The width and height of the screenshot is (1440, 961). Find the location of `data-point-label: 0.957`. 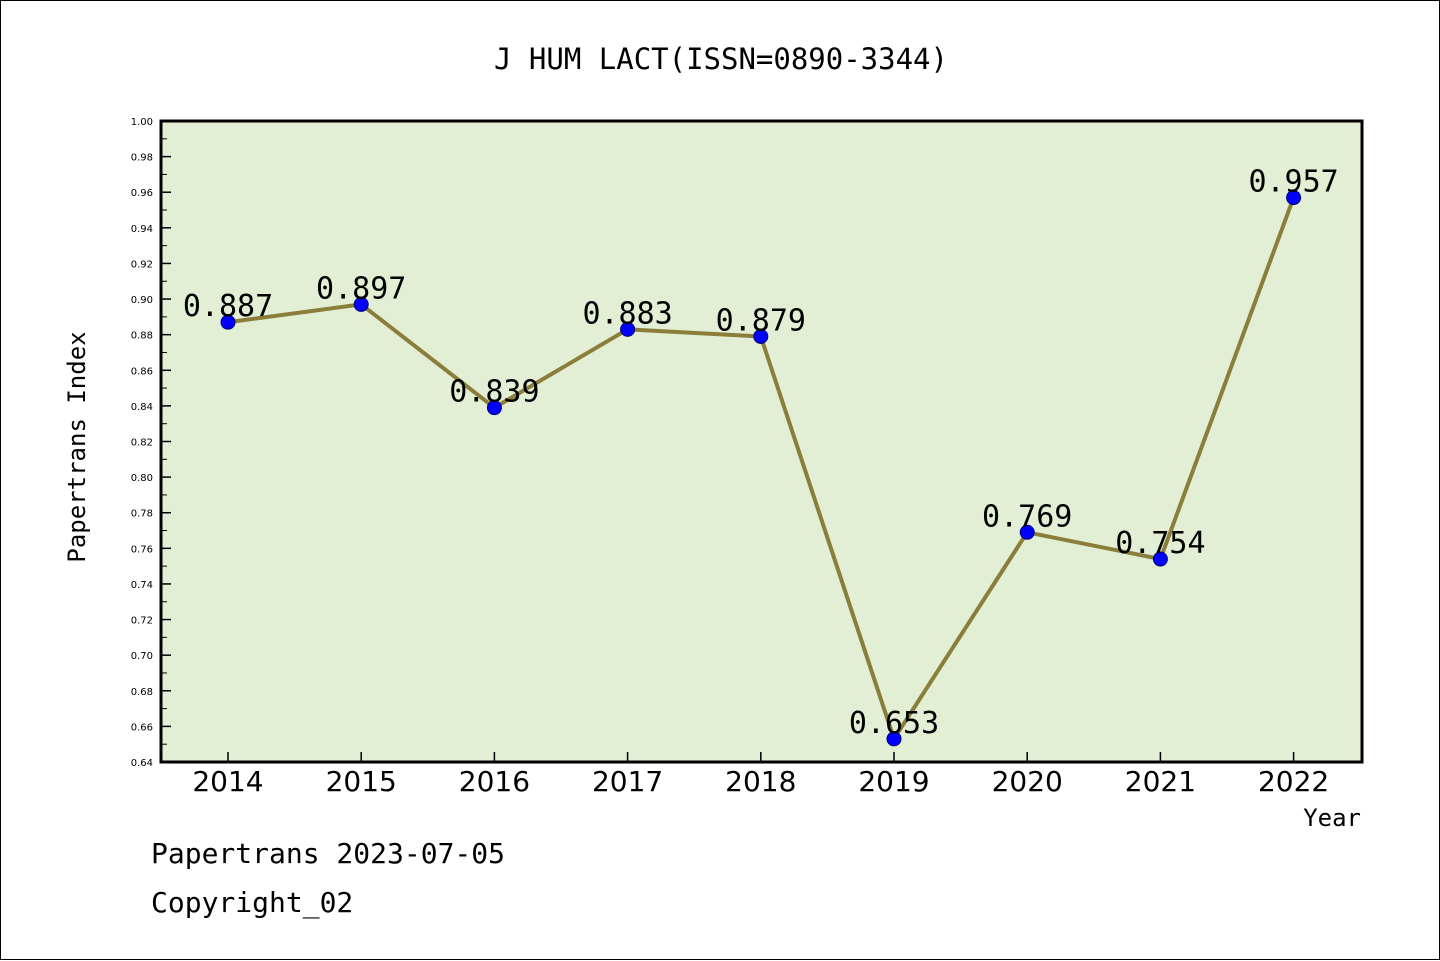

data-point-label: 0.957 is located at coordinates (1293, 182).